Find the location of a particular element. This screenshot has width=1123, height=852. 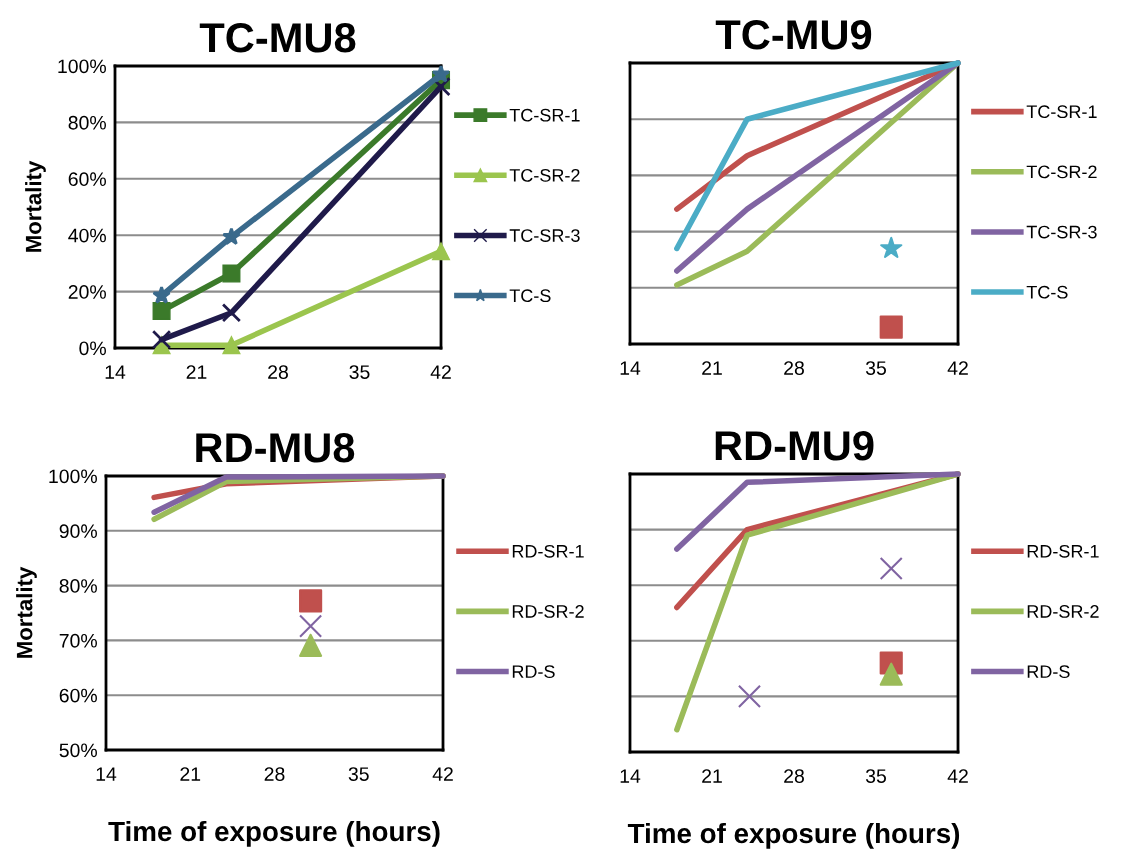

chart-title: RD-MU8 is located at coordinates (275, 448).